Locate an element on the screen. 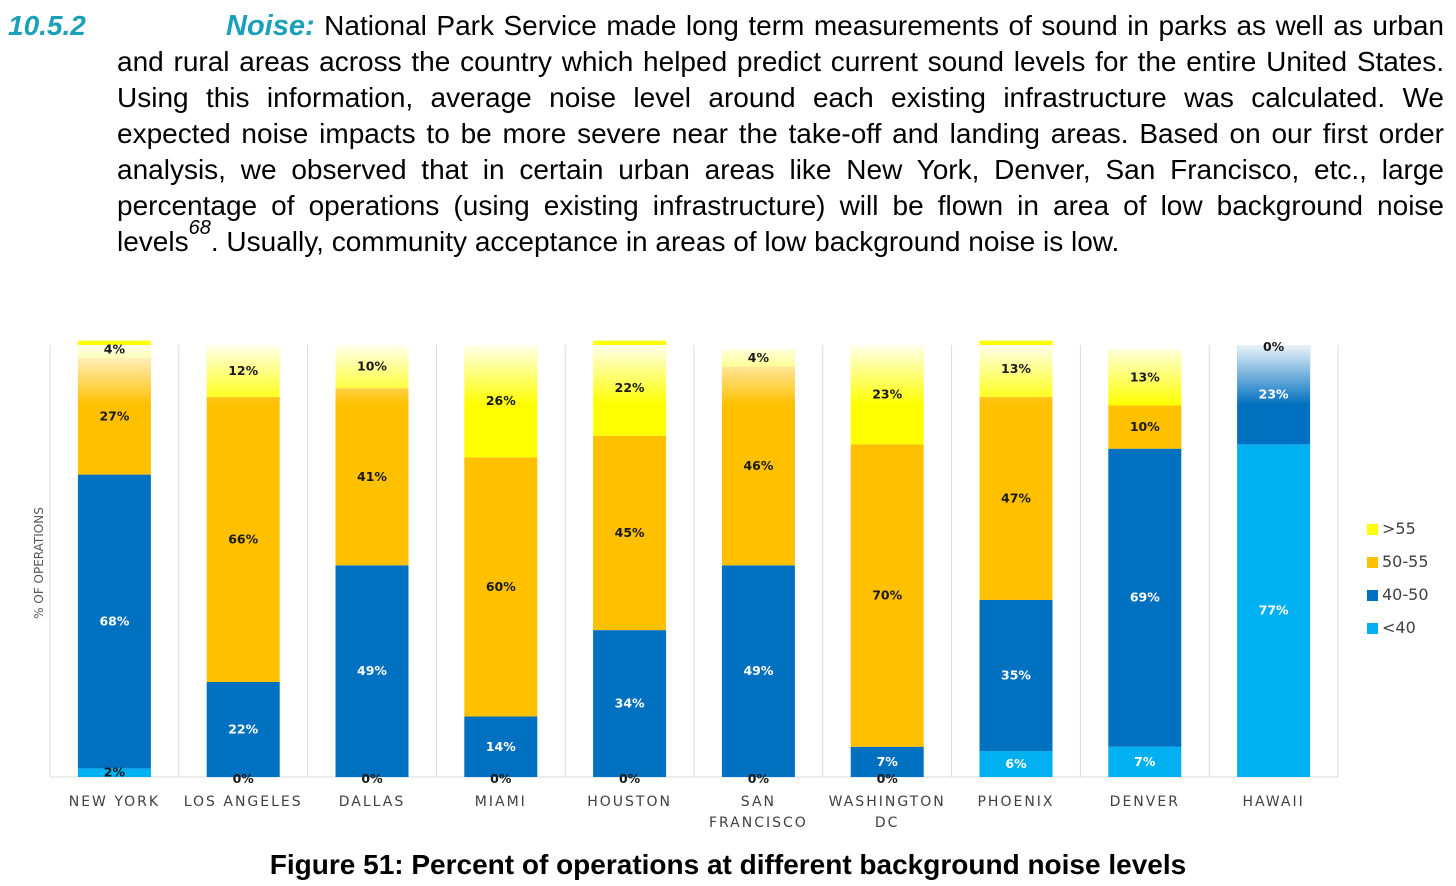 Image resolution: width=1456 pixels, height=886 pixels. category-label: SAN is located at coordinates (758, 802).